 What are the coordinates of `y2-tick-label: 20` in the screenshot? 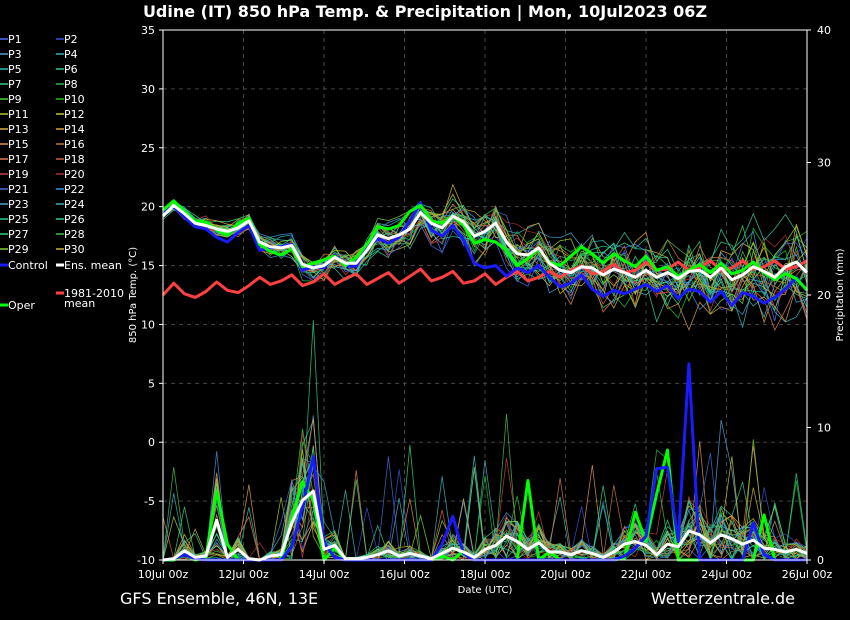 It's located at (824, 295).